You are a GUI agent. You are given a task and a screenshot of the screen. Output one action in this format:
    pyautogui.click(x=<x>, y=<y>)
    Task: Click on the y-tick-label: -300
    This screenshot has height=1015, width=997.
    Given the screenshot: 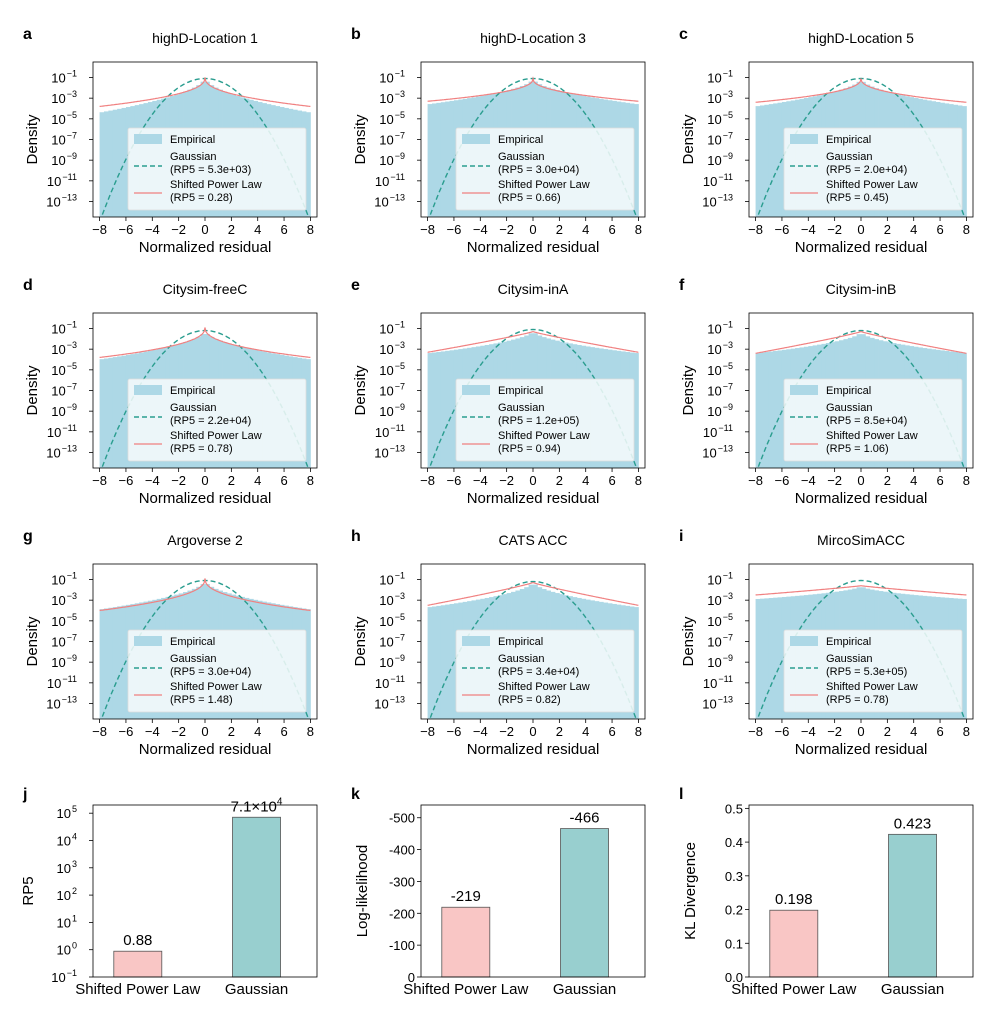 What is the action you would take?
    pyautogui.click(x=402, y=881)
    